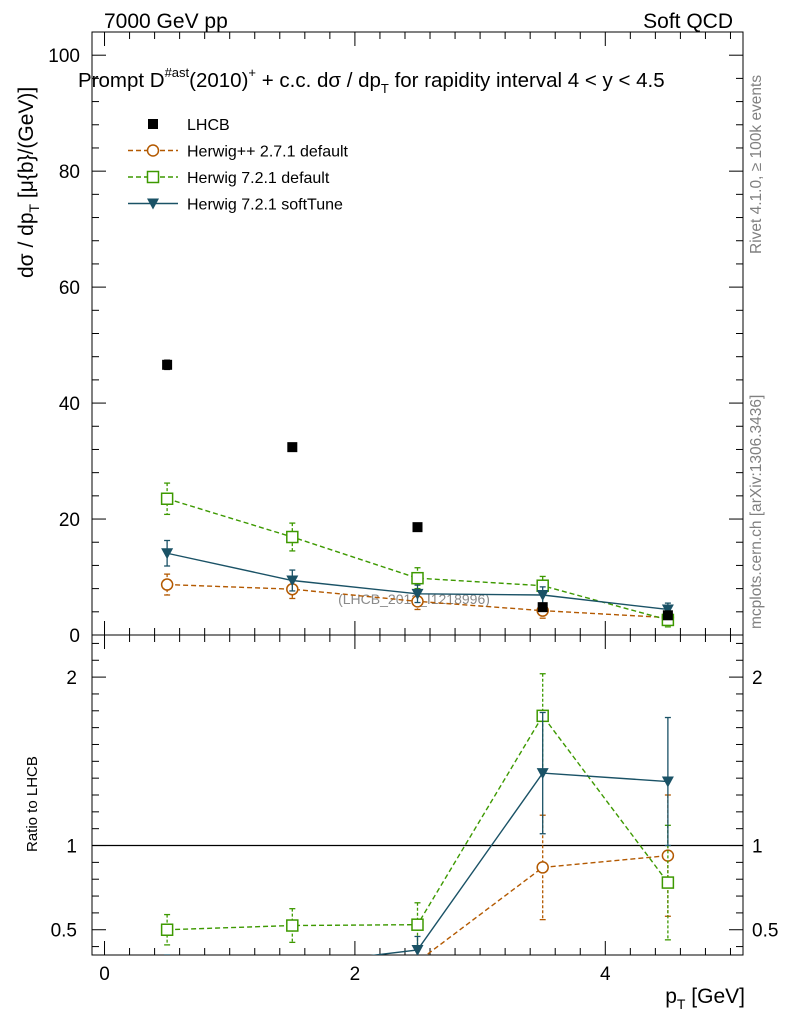 This screenshot has width=786, height=1024. Describe the element at coordinates (757, 678) in the screenshot. I see `bottom-y-tick-label-right: 2` at that location.